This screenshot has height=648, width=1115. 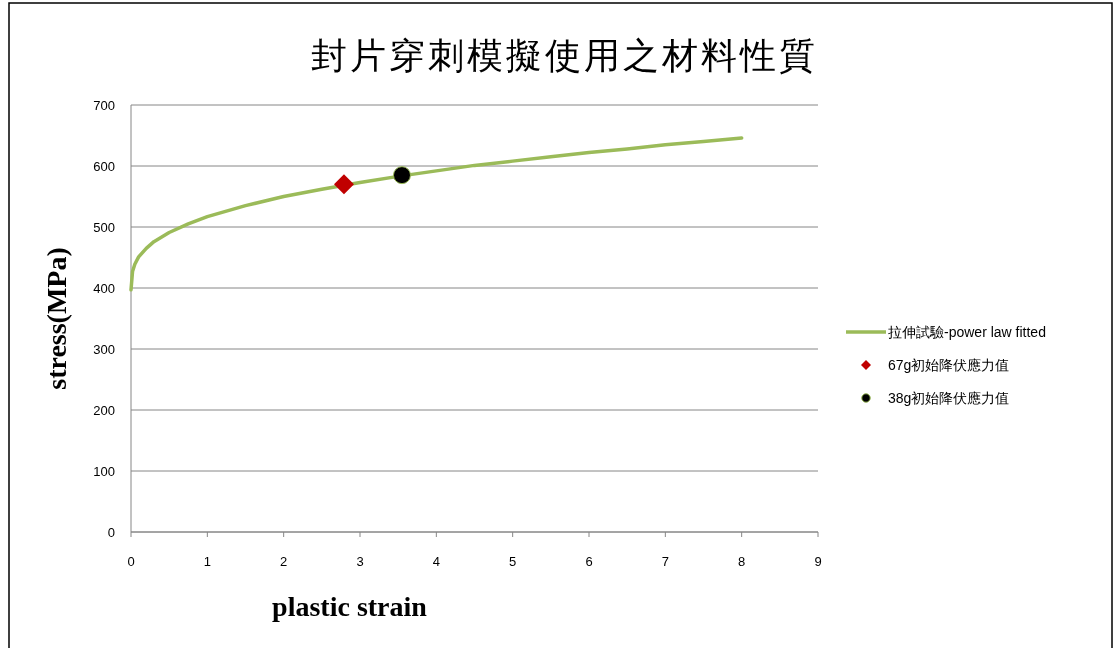 What do you see at coordinates (104, 349) in the screenshot?
I see `y-tick-label: 300` at bounding box center [104, 349].